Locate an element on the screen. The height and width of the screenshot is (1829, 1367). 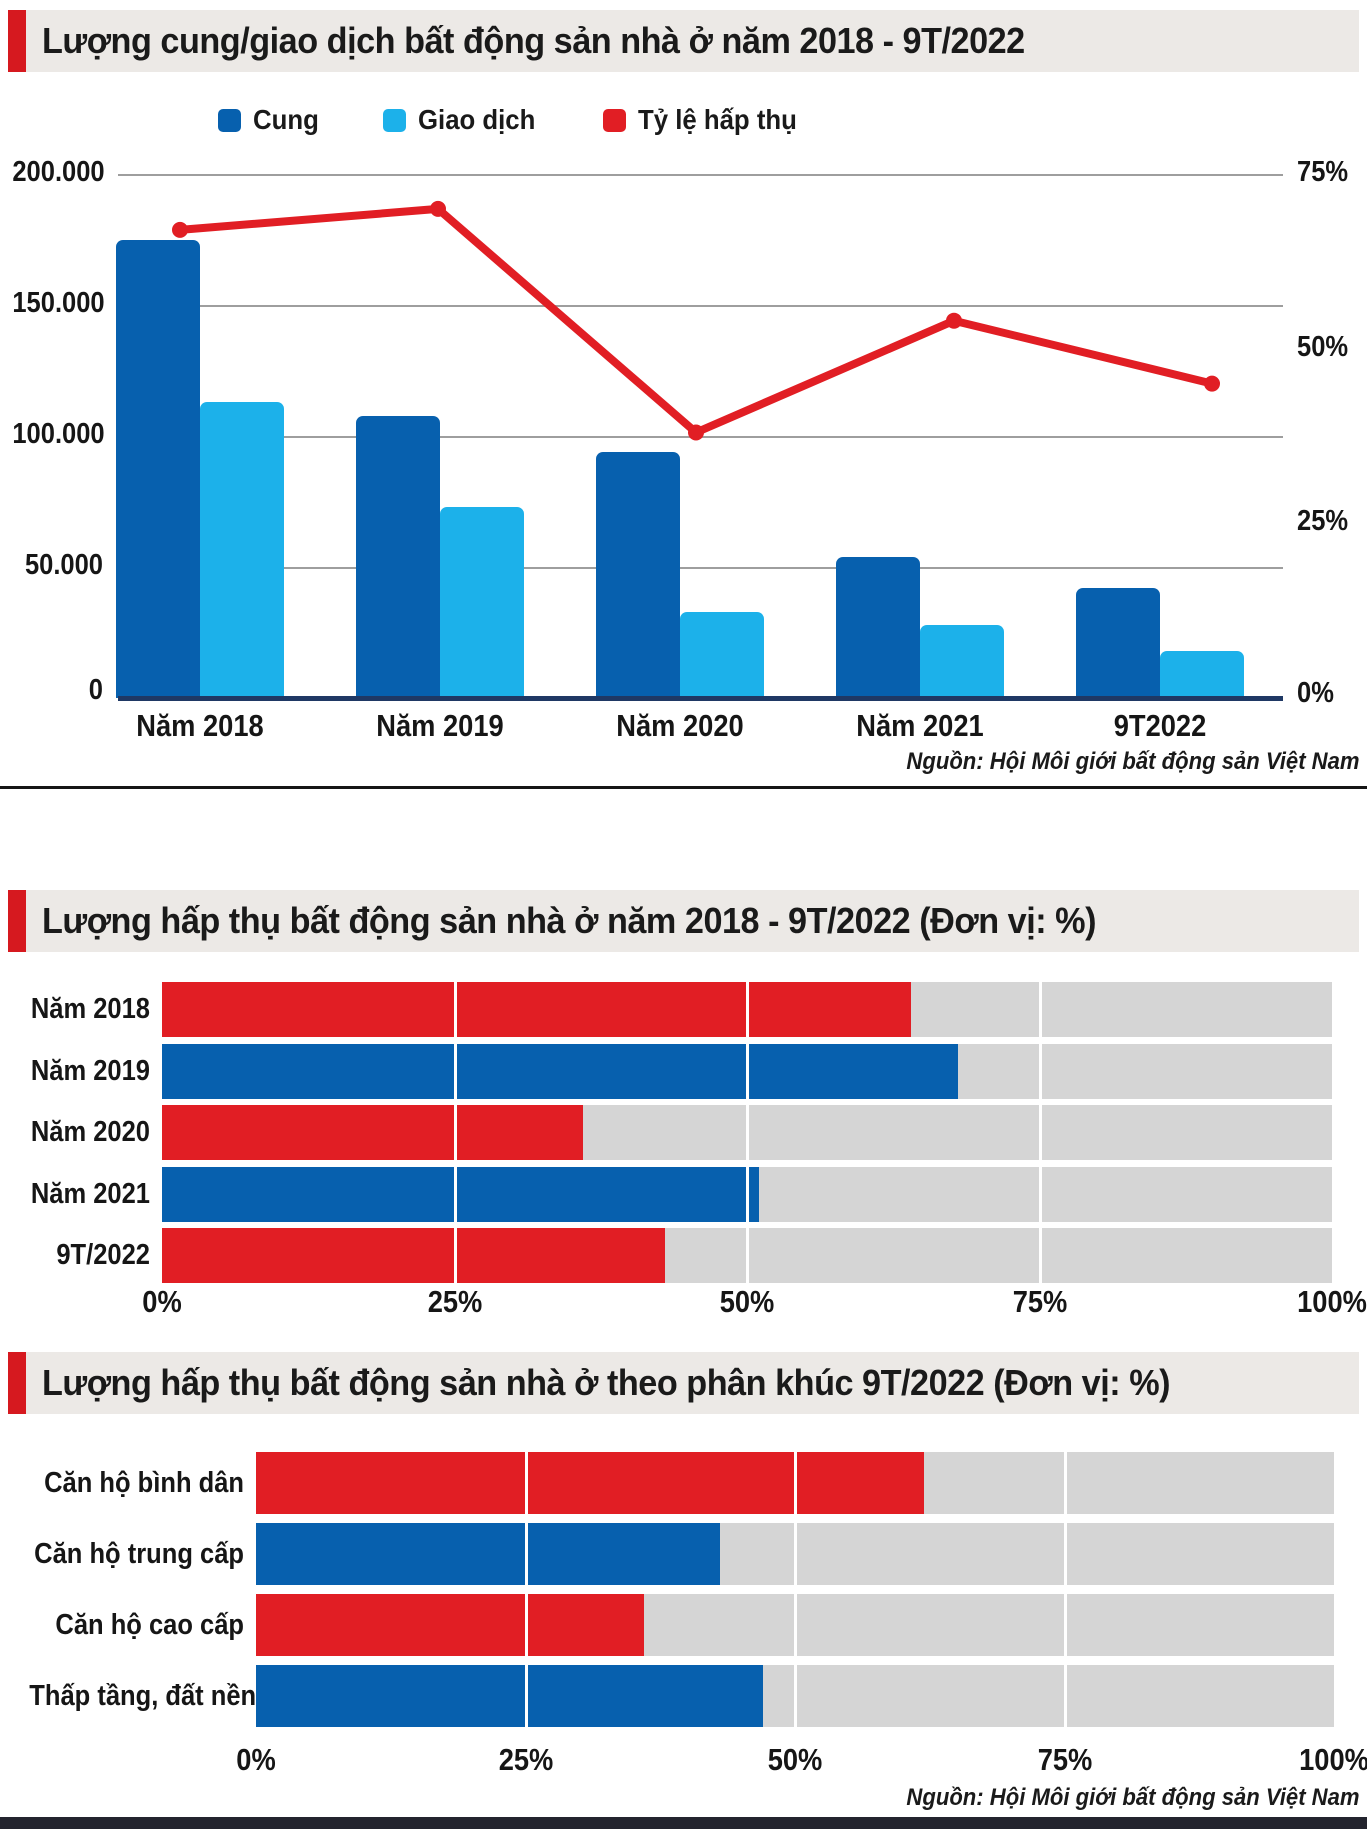
row-label-1: Căn hộ trung cấp is located at coordinates (139, 1554).